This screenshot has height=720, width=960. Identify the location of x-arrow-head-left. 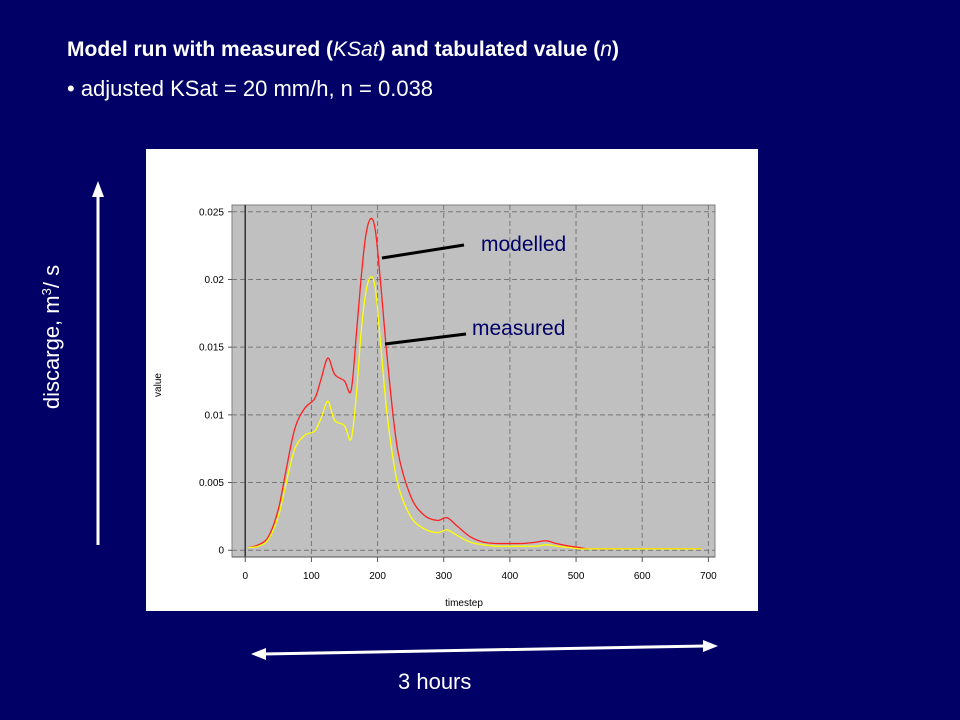
(258, 654).